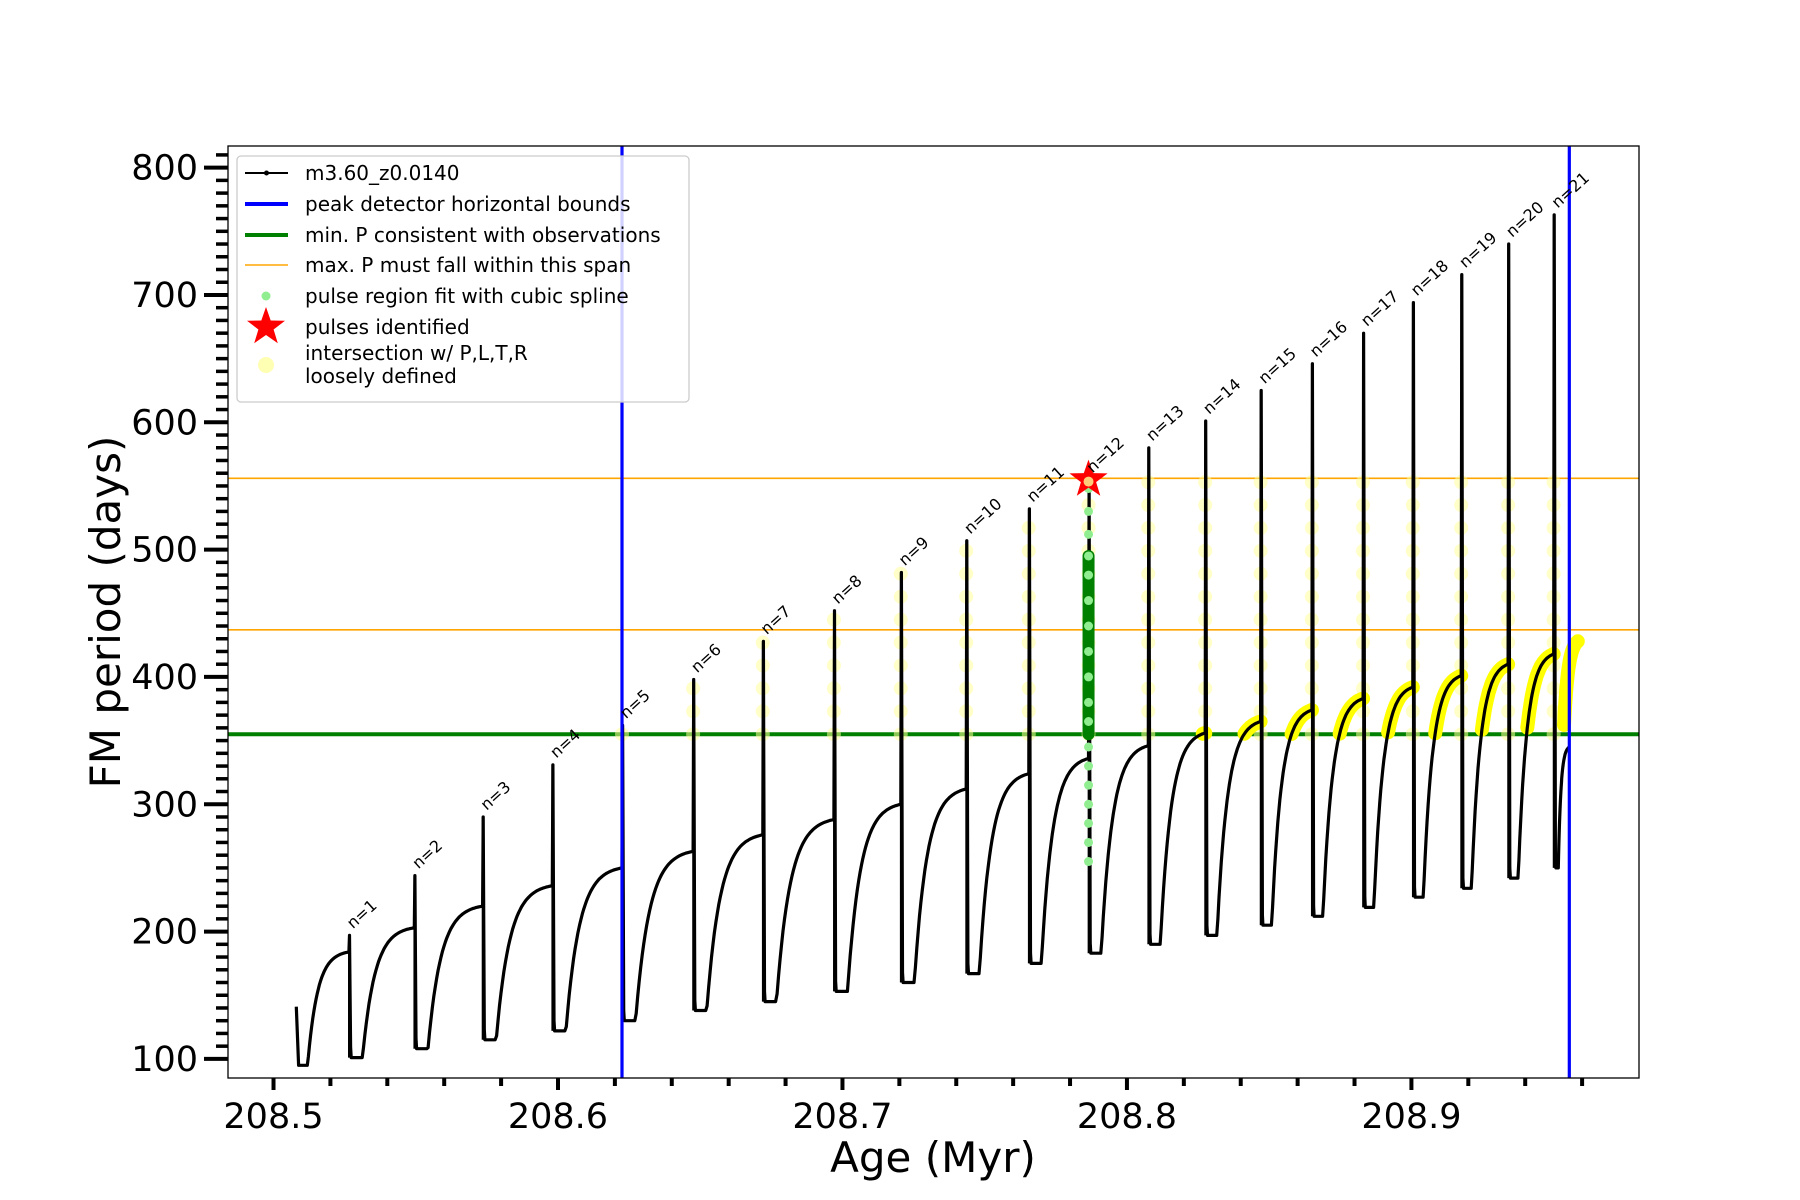 This screenshot has height=1200, width=1800. What do you see at coordinates (416, 353) in the screenshot?
I see `legend-label-7: intersection w/ P,L,T,R` at bounding box center [416, 353].